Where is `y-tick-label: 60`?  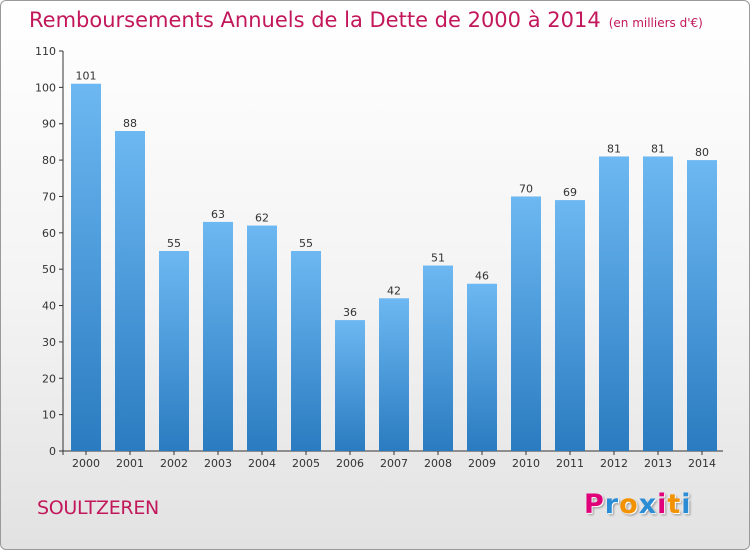
y-tick-label: 60 is located at coordinates (49, 233).